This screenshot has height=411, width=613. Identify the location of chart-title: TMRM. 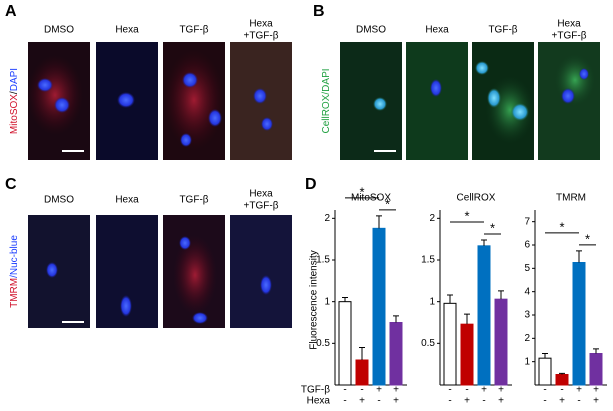
(571, 198).